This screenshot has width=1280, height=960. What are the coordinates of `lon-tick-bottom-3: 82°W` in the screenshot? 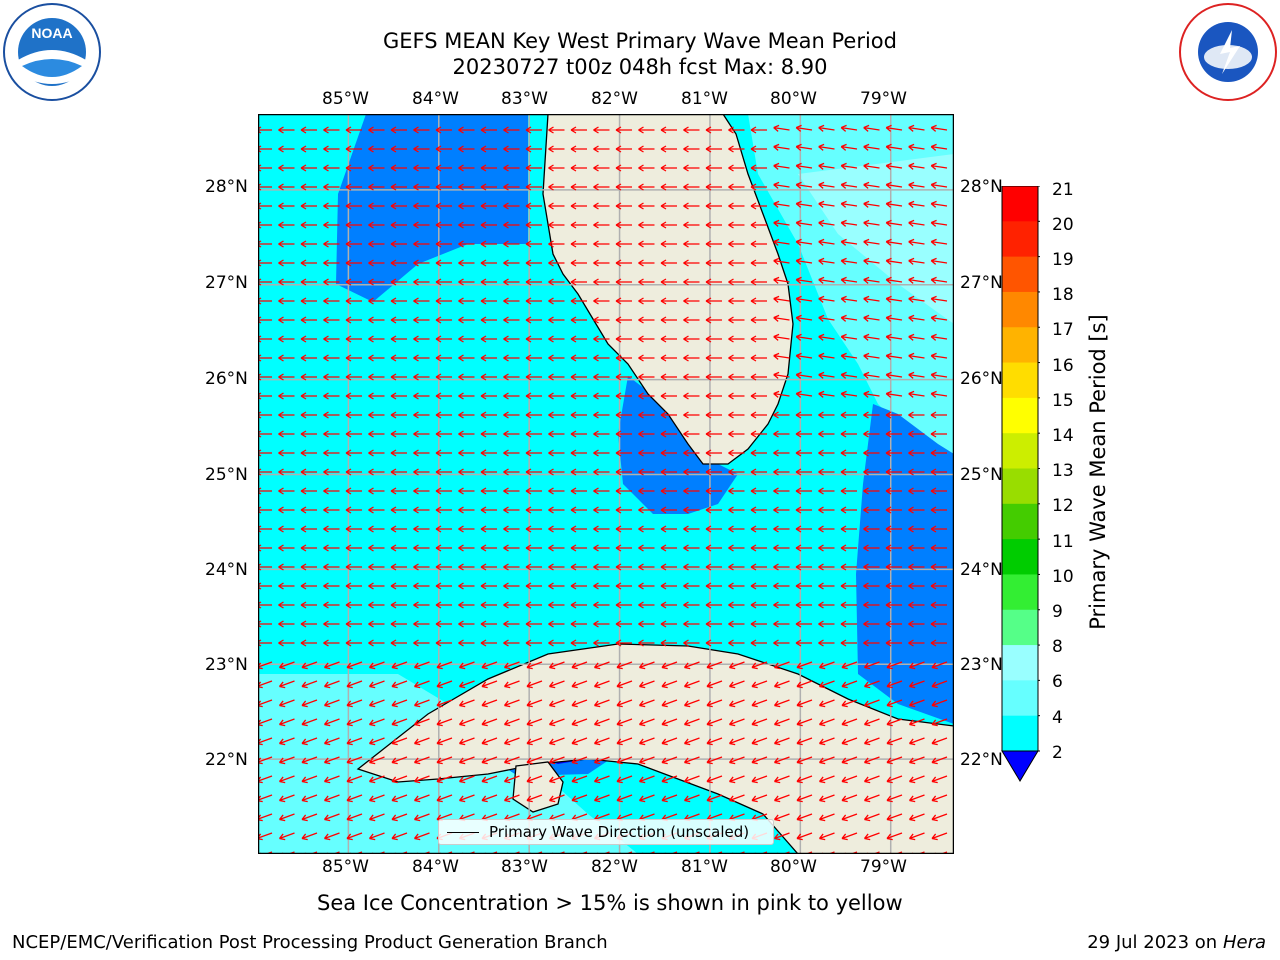 It's located at (614, 867).